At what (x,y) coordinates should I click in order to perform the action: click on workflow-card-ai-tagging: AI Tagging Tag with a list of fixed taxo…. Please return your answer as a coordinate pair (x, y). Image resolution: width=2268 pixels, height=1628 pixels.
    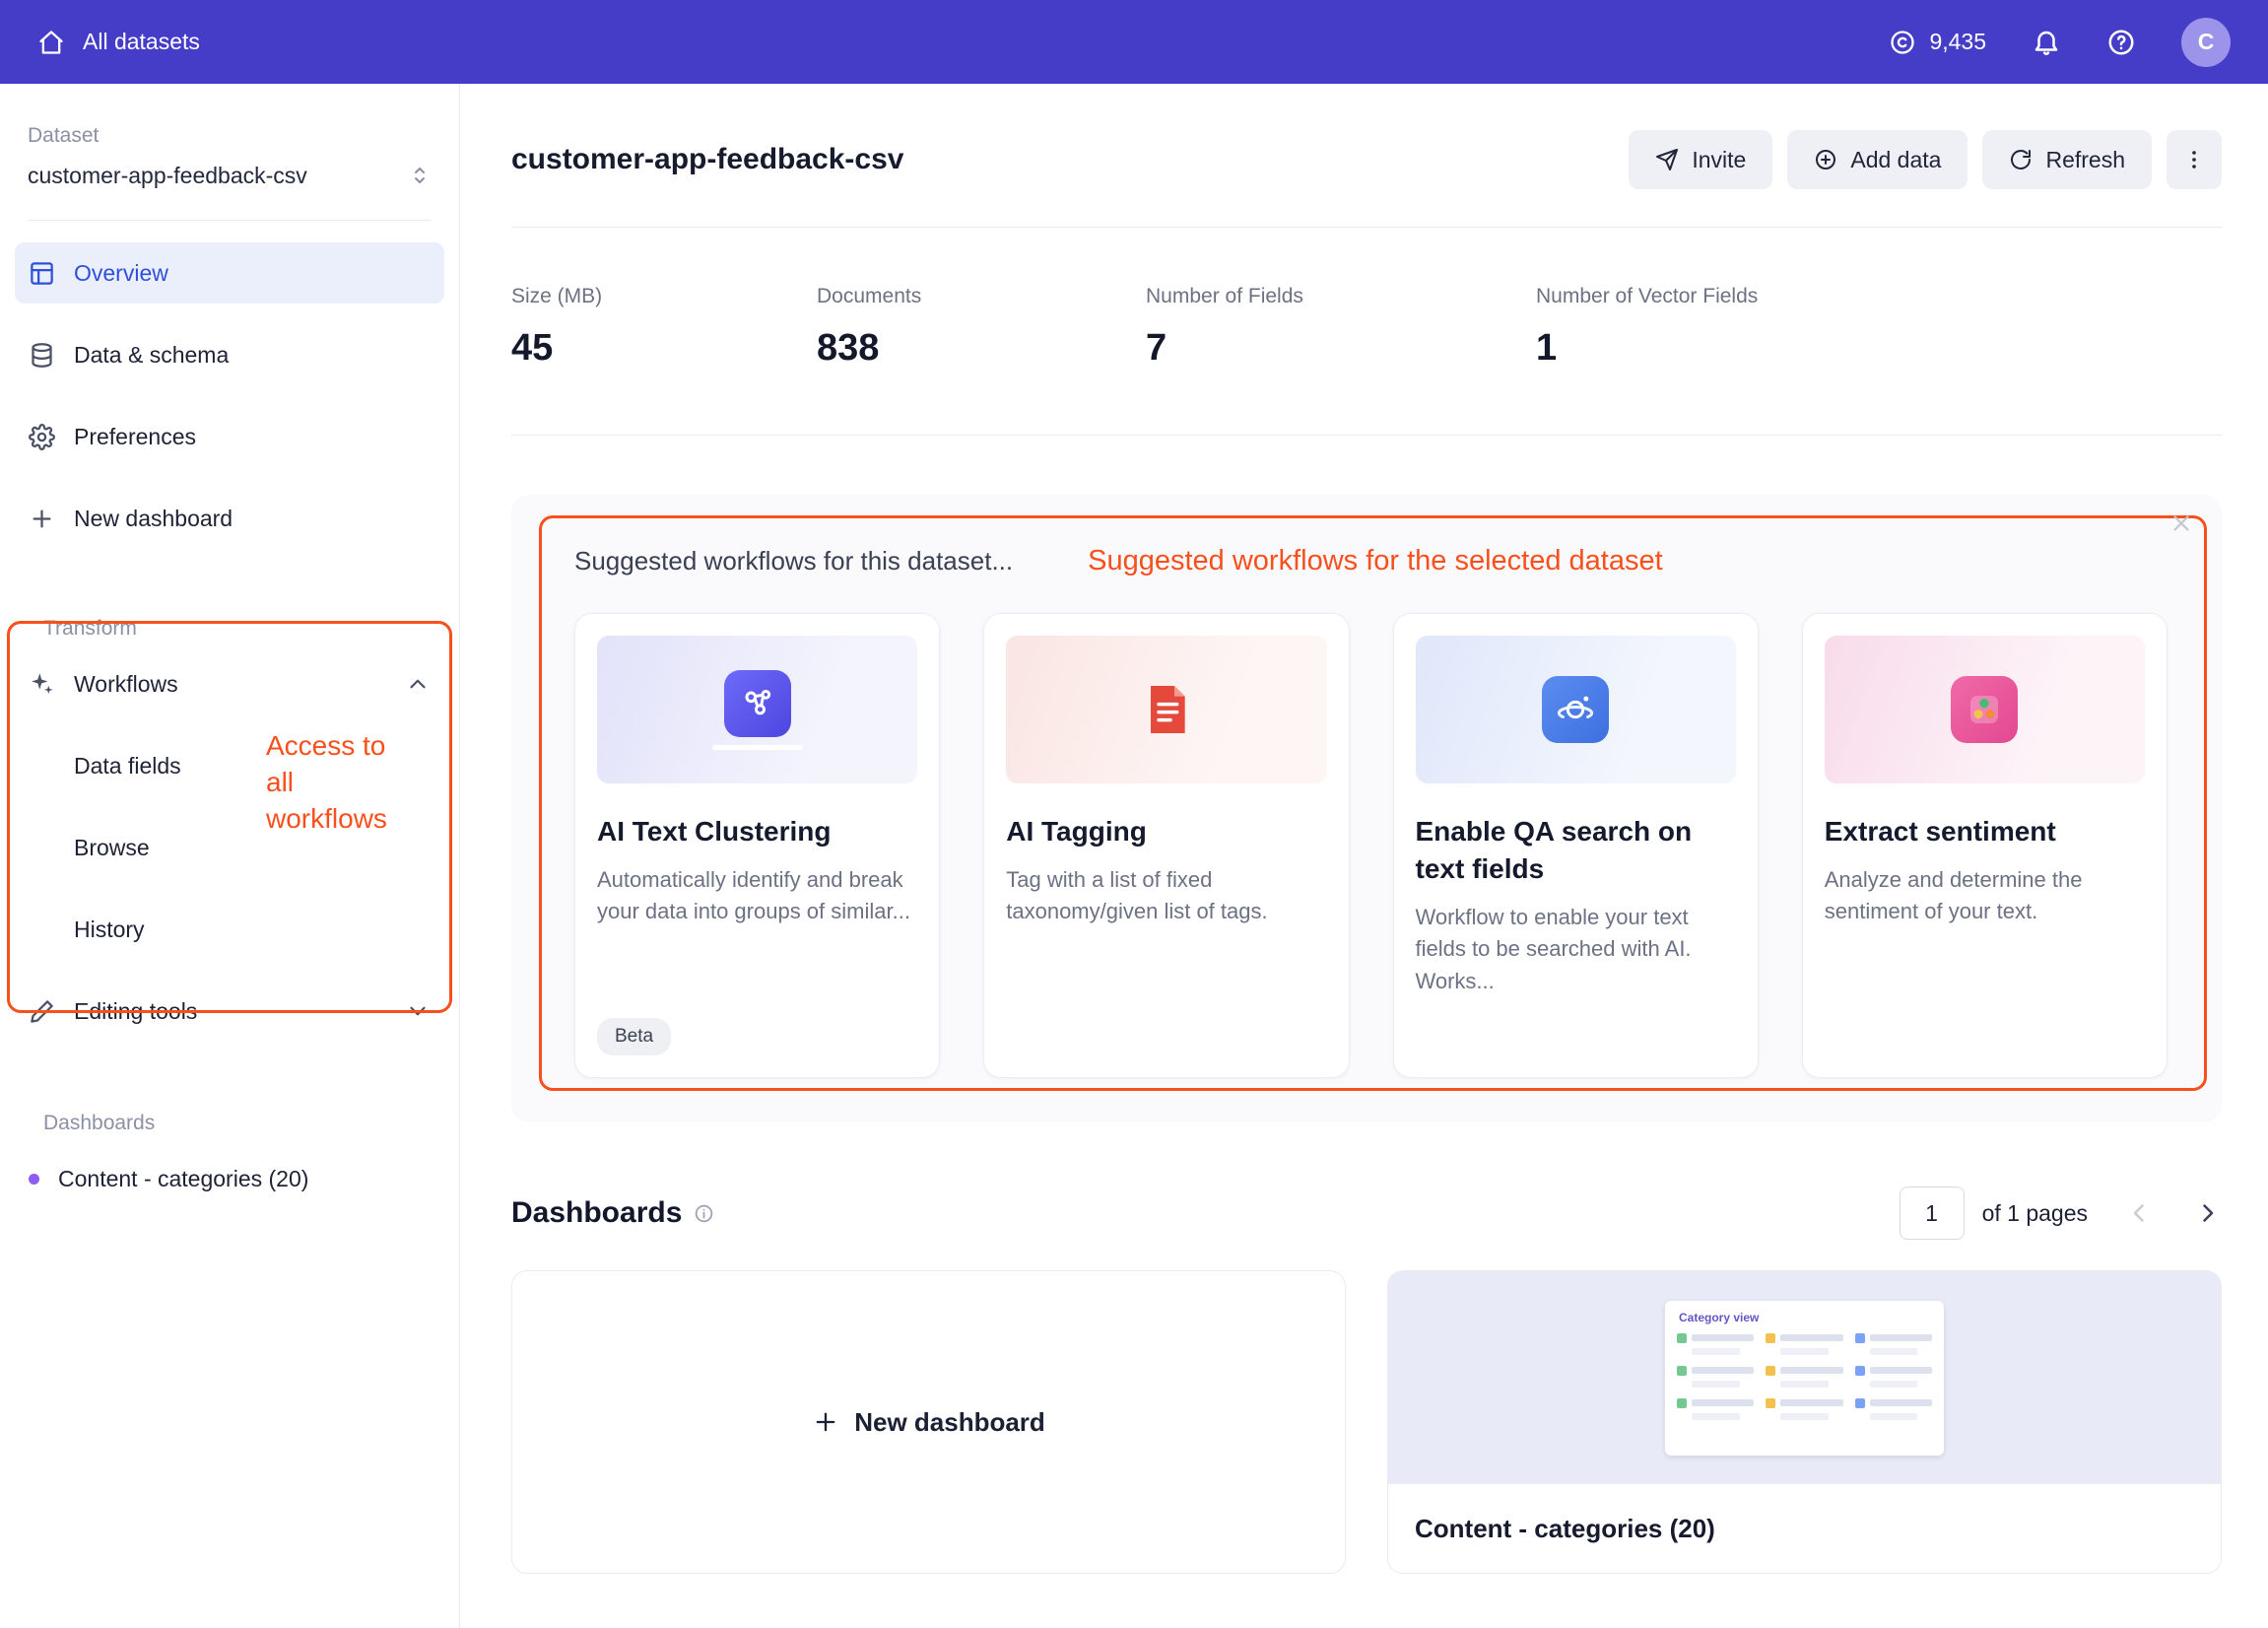
    Looking at the image, I should click on (1166, 845).